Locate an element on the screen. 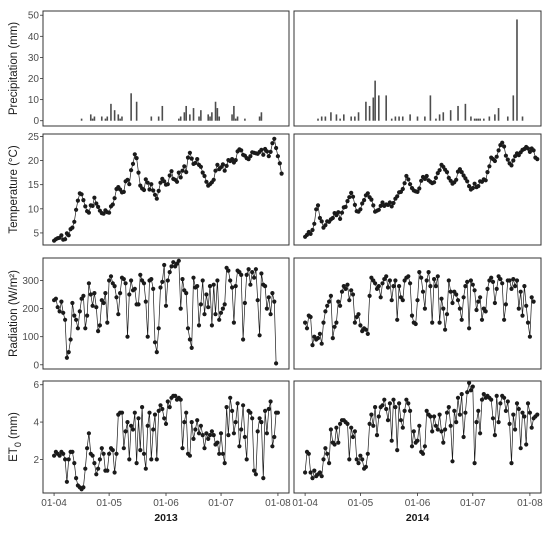 Image resolution: width=550 pixels, height=544 pixels. panel-et0-2013 is located at coordinates (166, 437).